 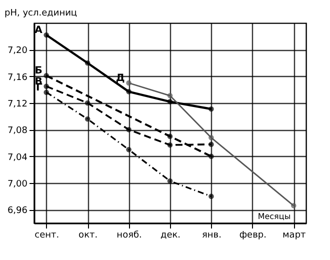 I want to click on x-tick-label: нояб., so click(x=129, y=235).